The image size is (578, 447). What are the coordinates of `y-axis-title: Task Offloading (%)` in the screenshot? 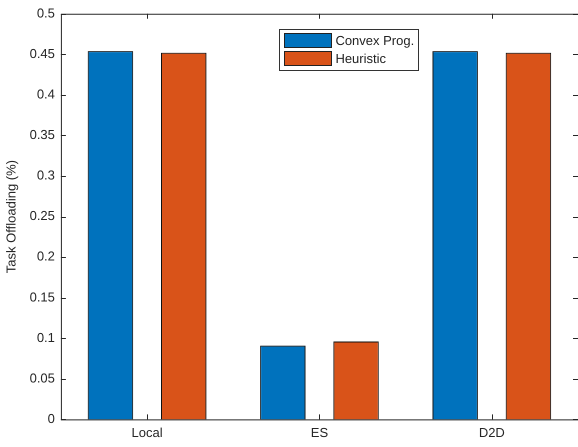 It's located at (10, 217).